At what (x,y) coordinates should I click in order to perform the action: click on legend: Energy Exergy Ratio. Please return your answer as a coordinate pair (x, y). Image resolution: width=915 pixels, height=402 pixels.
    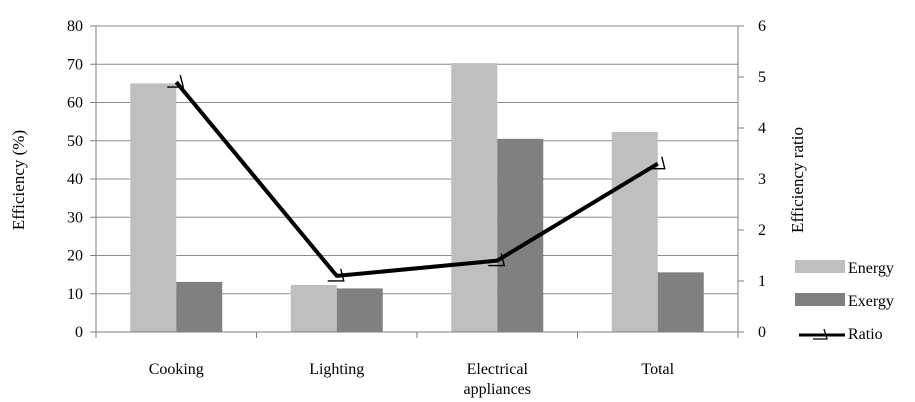
    Looking at the image, I should click on (844, 301).